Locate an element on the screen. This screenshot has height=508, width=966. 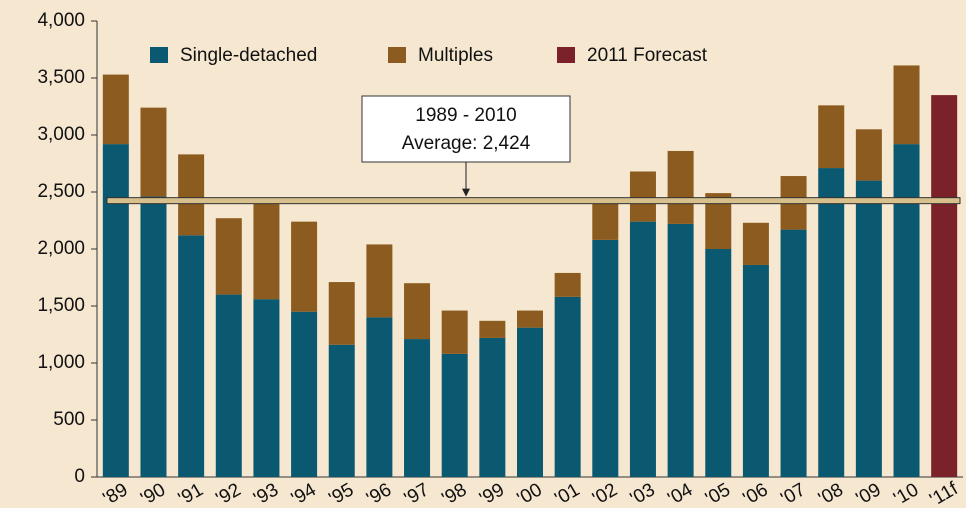
y-tick-label: 3,000 is located at coordinates (61, 134).